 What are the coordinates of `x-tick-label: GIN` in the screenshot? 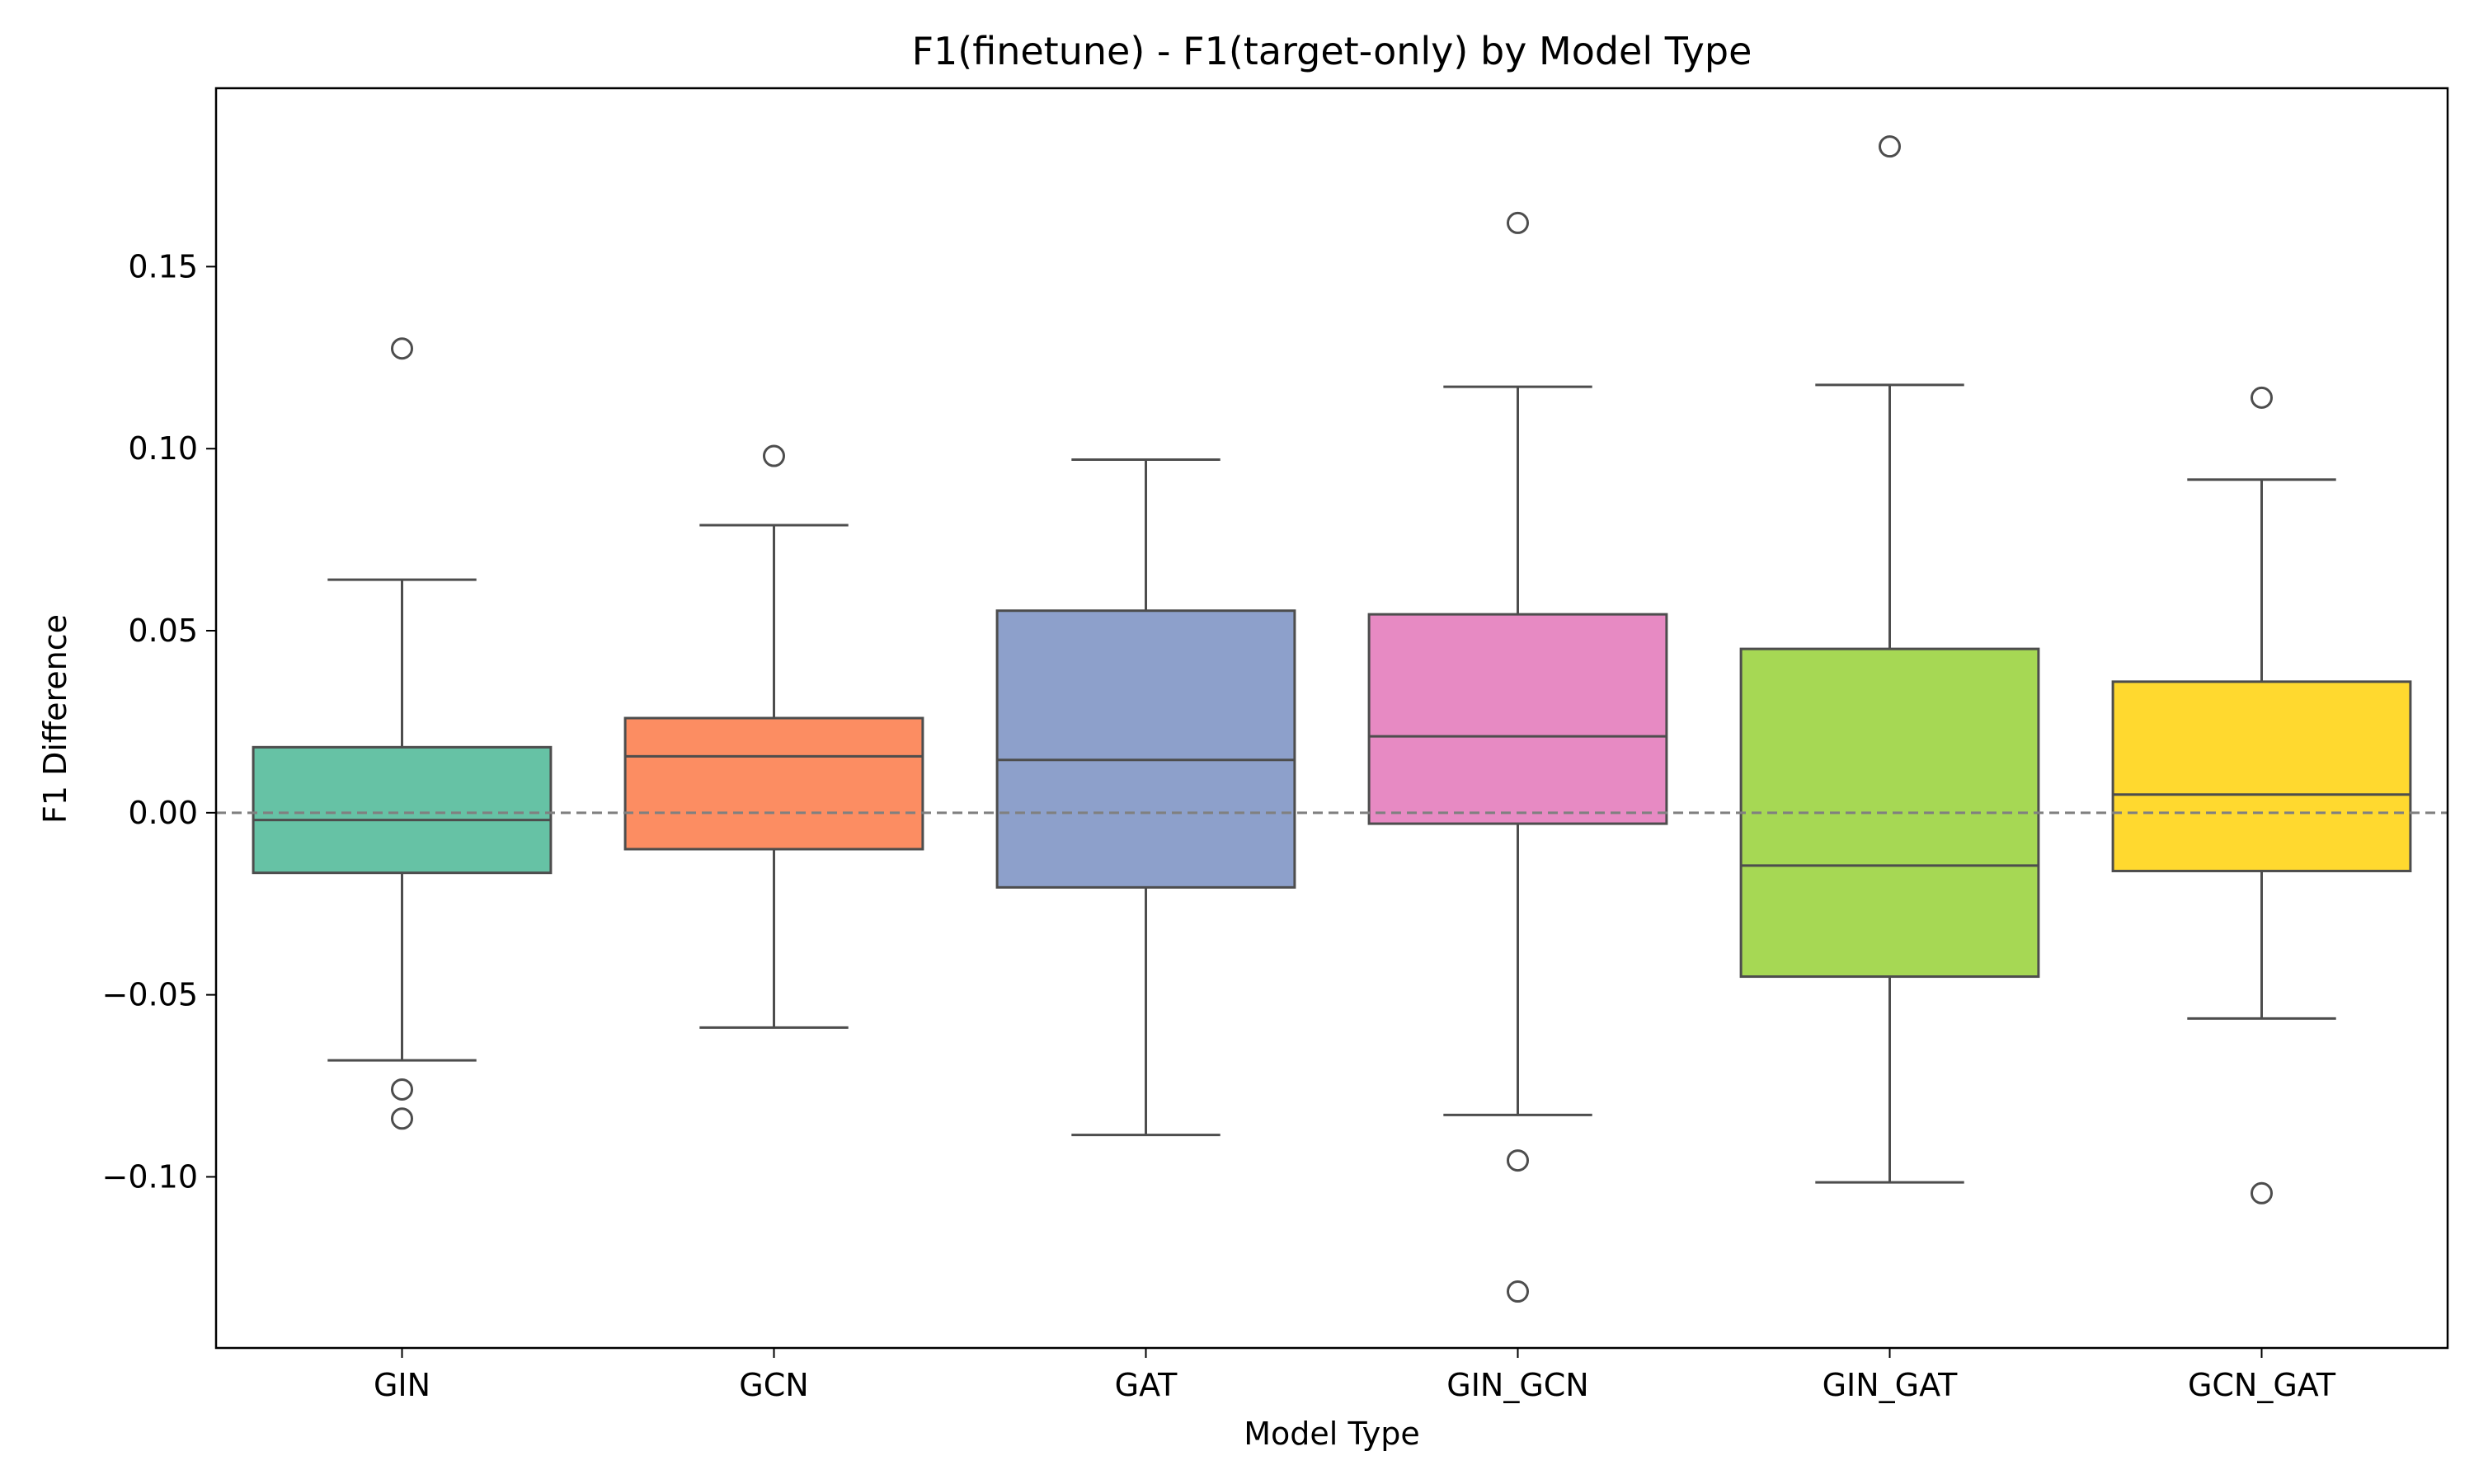 It's located at (402, 1385).